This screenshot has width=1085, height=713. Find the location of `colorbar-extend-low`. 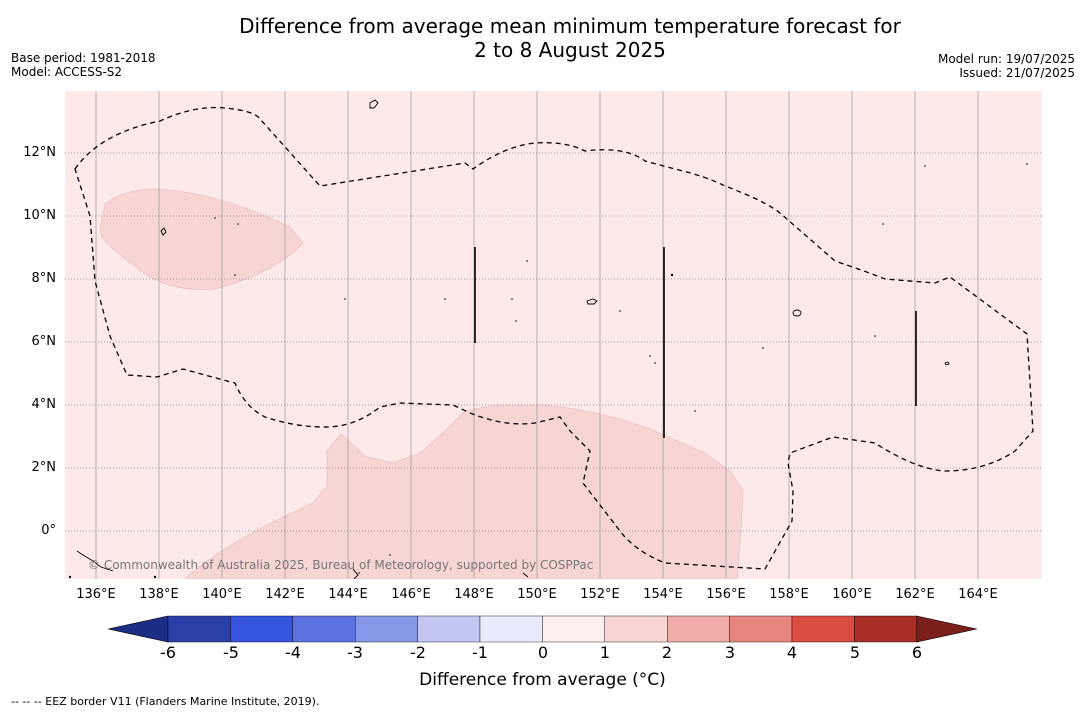

colorbar-extend-low is located at coordinates (138, 629).